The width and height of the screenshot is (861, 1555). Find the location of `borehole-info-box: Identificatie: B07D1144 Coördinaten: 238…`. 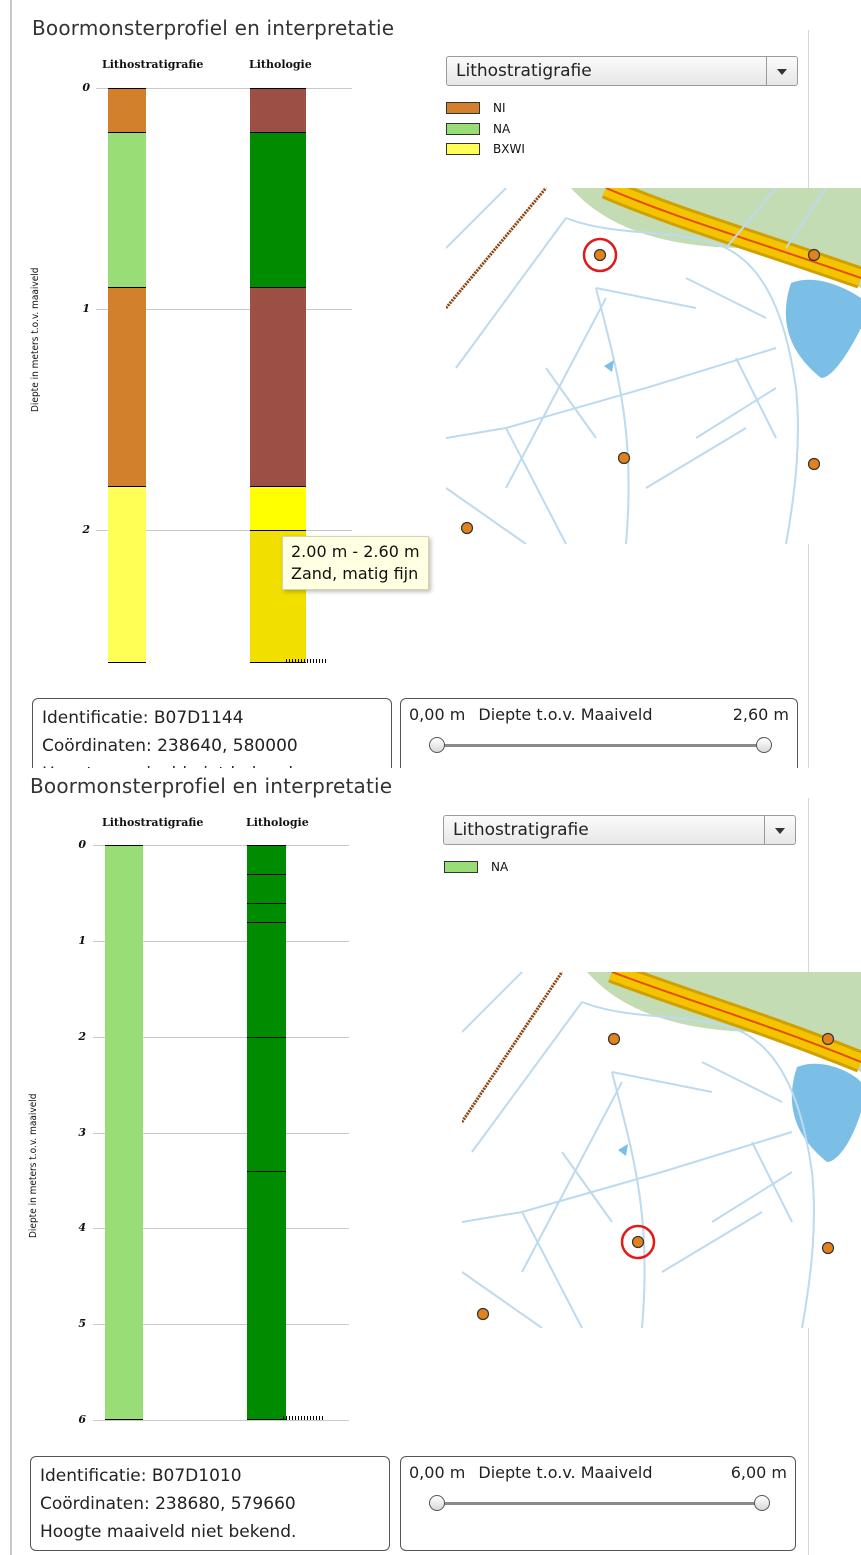

borehole-info-box: Identificatie: B07D1144 Coördinaten: 238… is located at coordinates (212, 733).